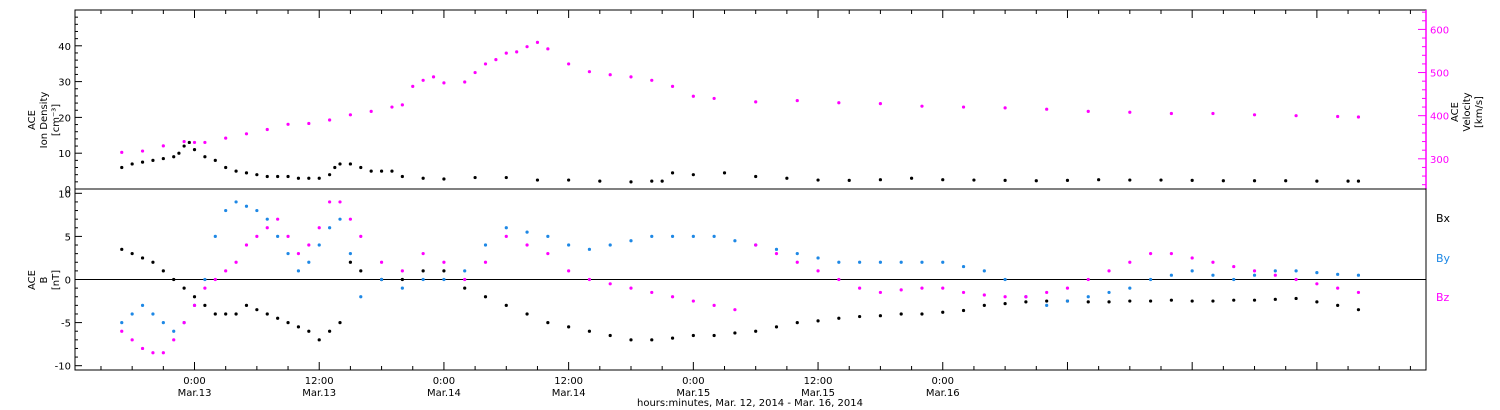 The width and height of the screenshot is (1500, 410). What do you see at coordinates (64, 118) in the screenshot?
I see `density-tick-label: 20` at bounding box center [64, 118].